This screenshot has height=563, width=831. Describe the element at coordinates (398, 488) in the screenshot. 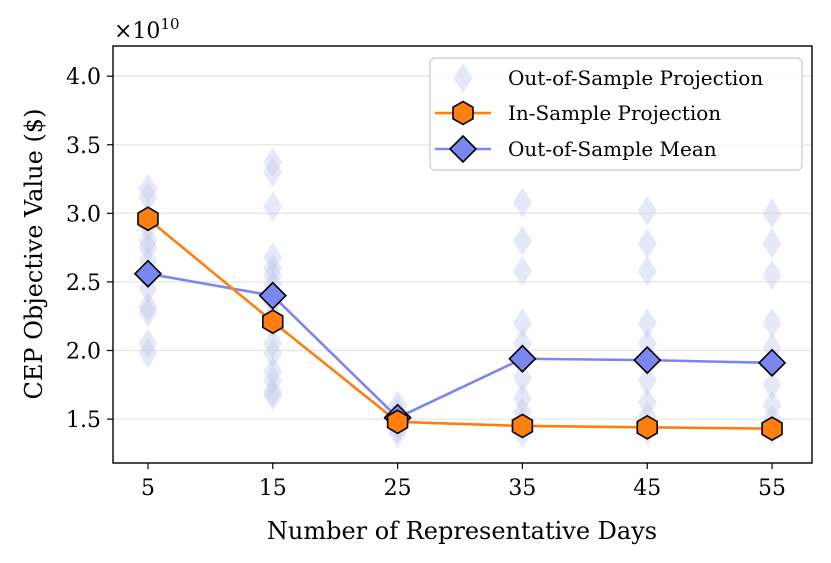

I see `x-tick-label: 25` at that location.